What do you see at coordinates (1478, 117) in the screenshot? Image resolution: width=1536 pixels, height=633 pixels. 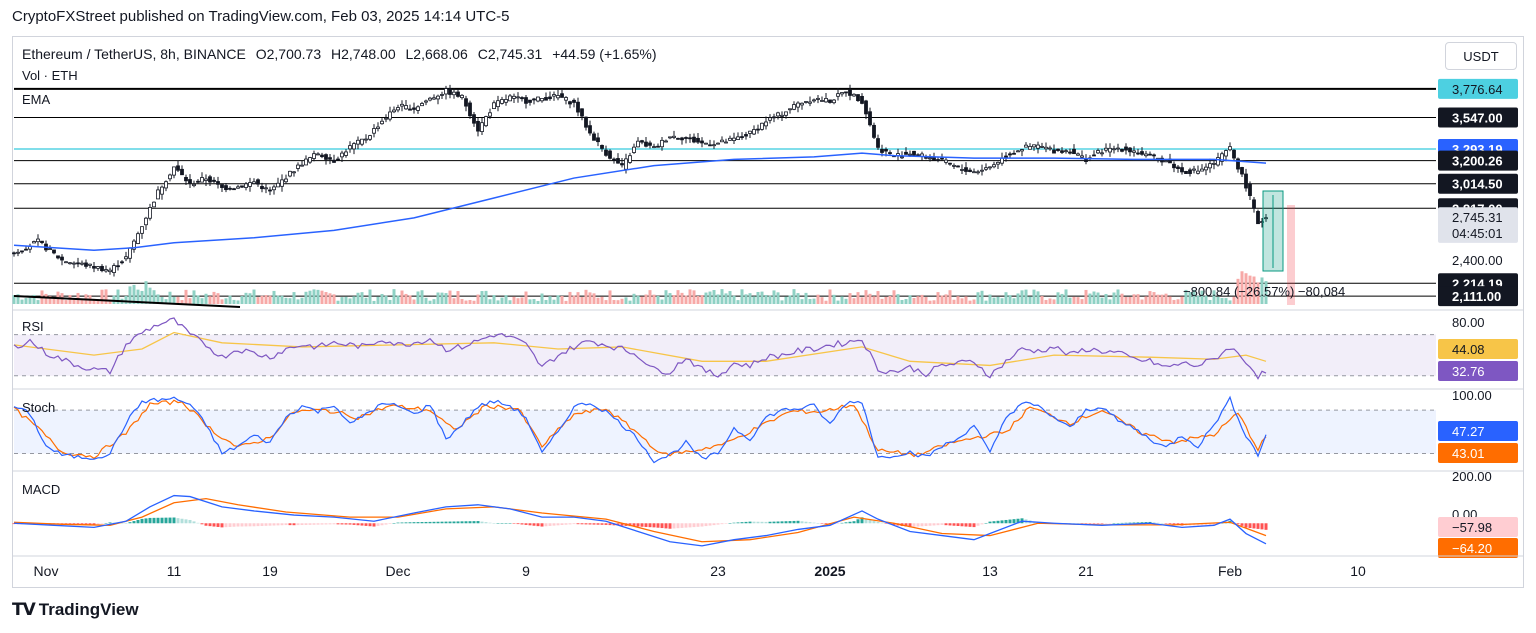 I see `price-label-bg` at bounding box center [1478, 117].